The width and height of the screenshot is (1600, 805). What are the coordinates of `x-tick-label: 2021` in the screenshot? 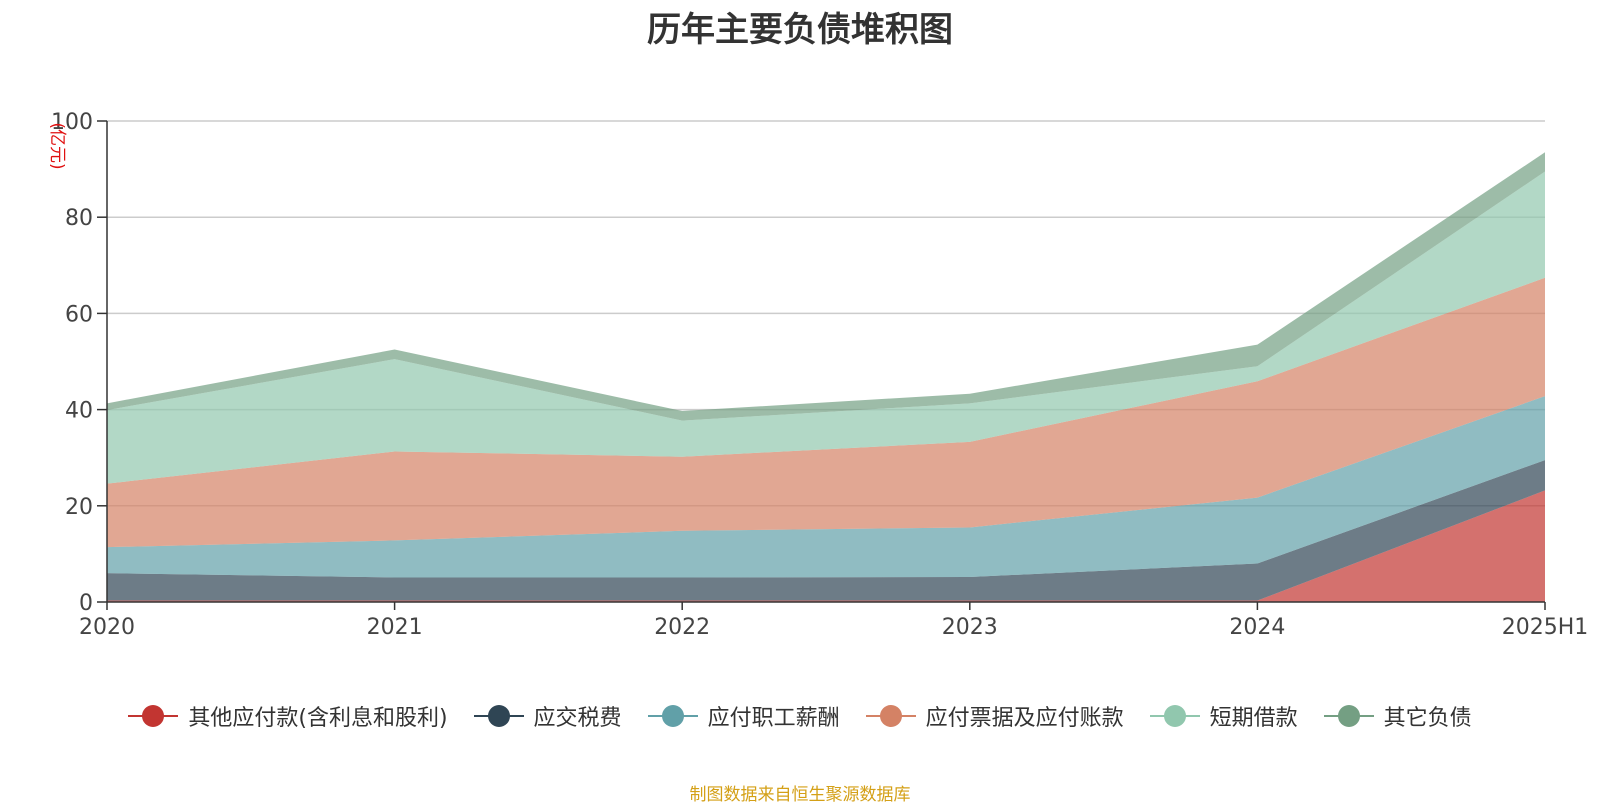 It's located at (395, 627).